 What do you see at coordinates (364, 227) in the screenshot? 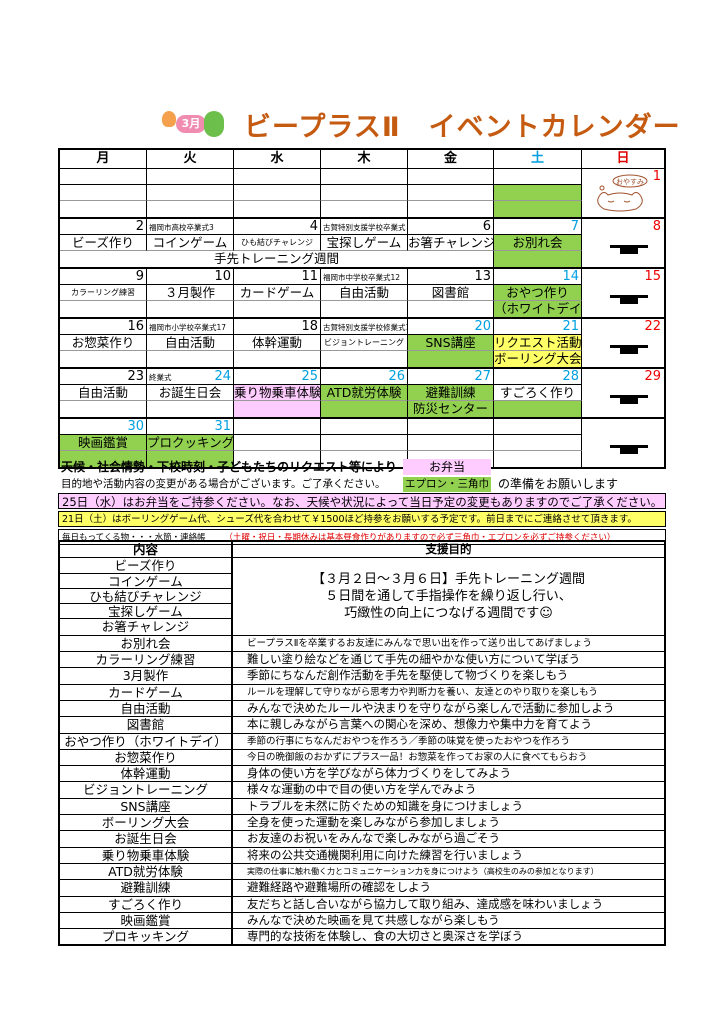
I see `day-date-cell: 古賀特別支援学校卒業式５` at bounding box center [364, 227].